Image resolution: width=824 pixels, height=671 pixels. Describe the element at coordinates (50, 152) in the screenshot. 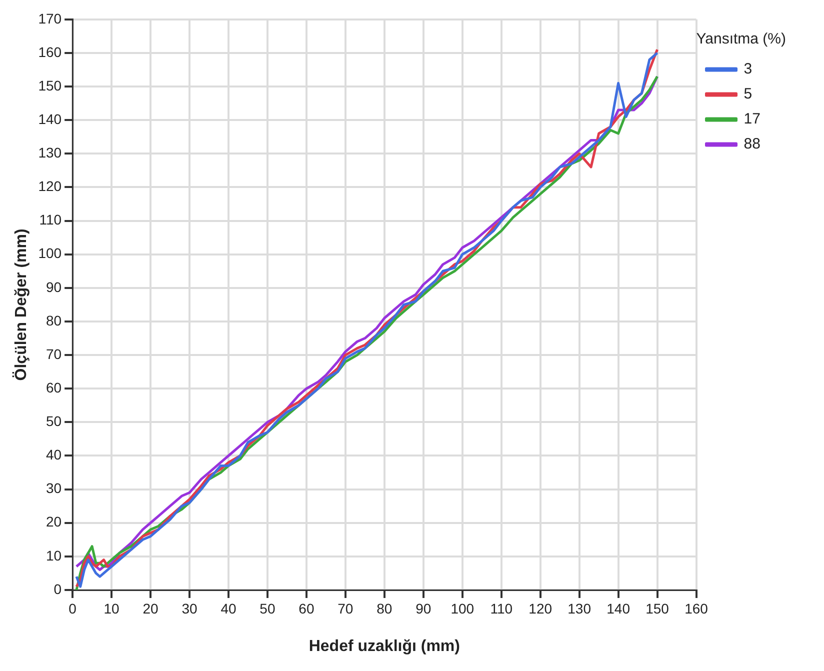

I see `y-tick-label: 130` at that location.